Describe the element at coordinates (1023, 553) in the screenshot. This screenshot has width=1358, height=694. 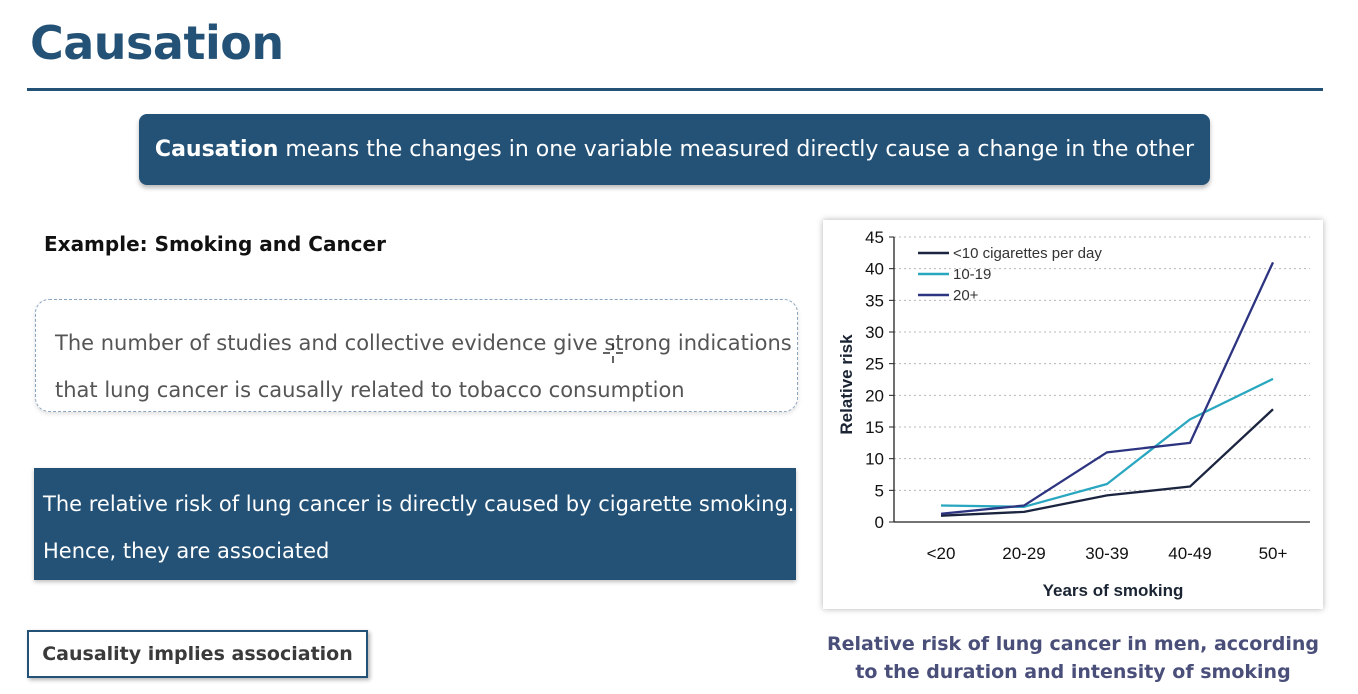
I see `x-tick-label: 20-29` at that location.